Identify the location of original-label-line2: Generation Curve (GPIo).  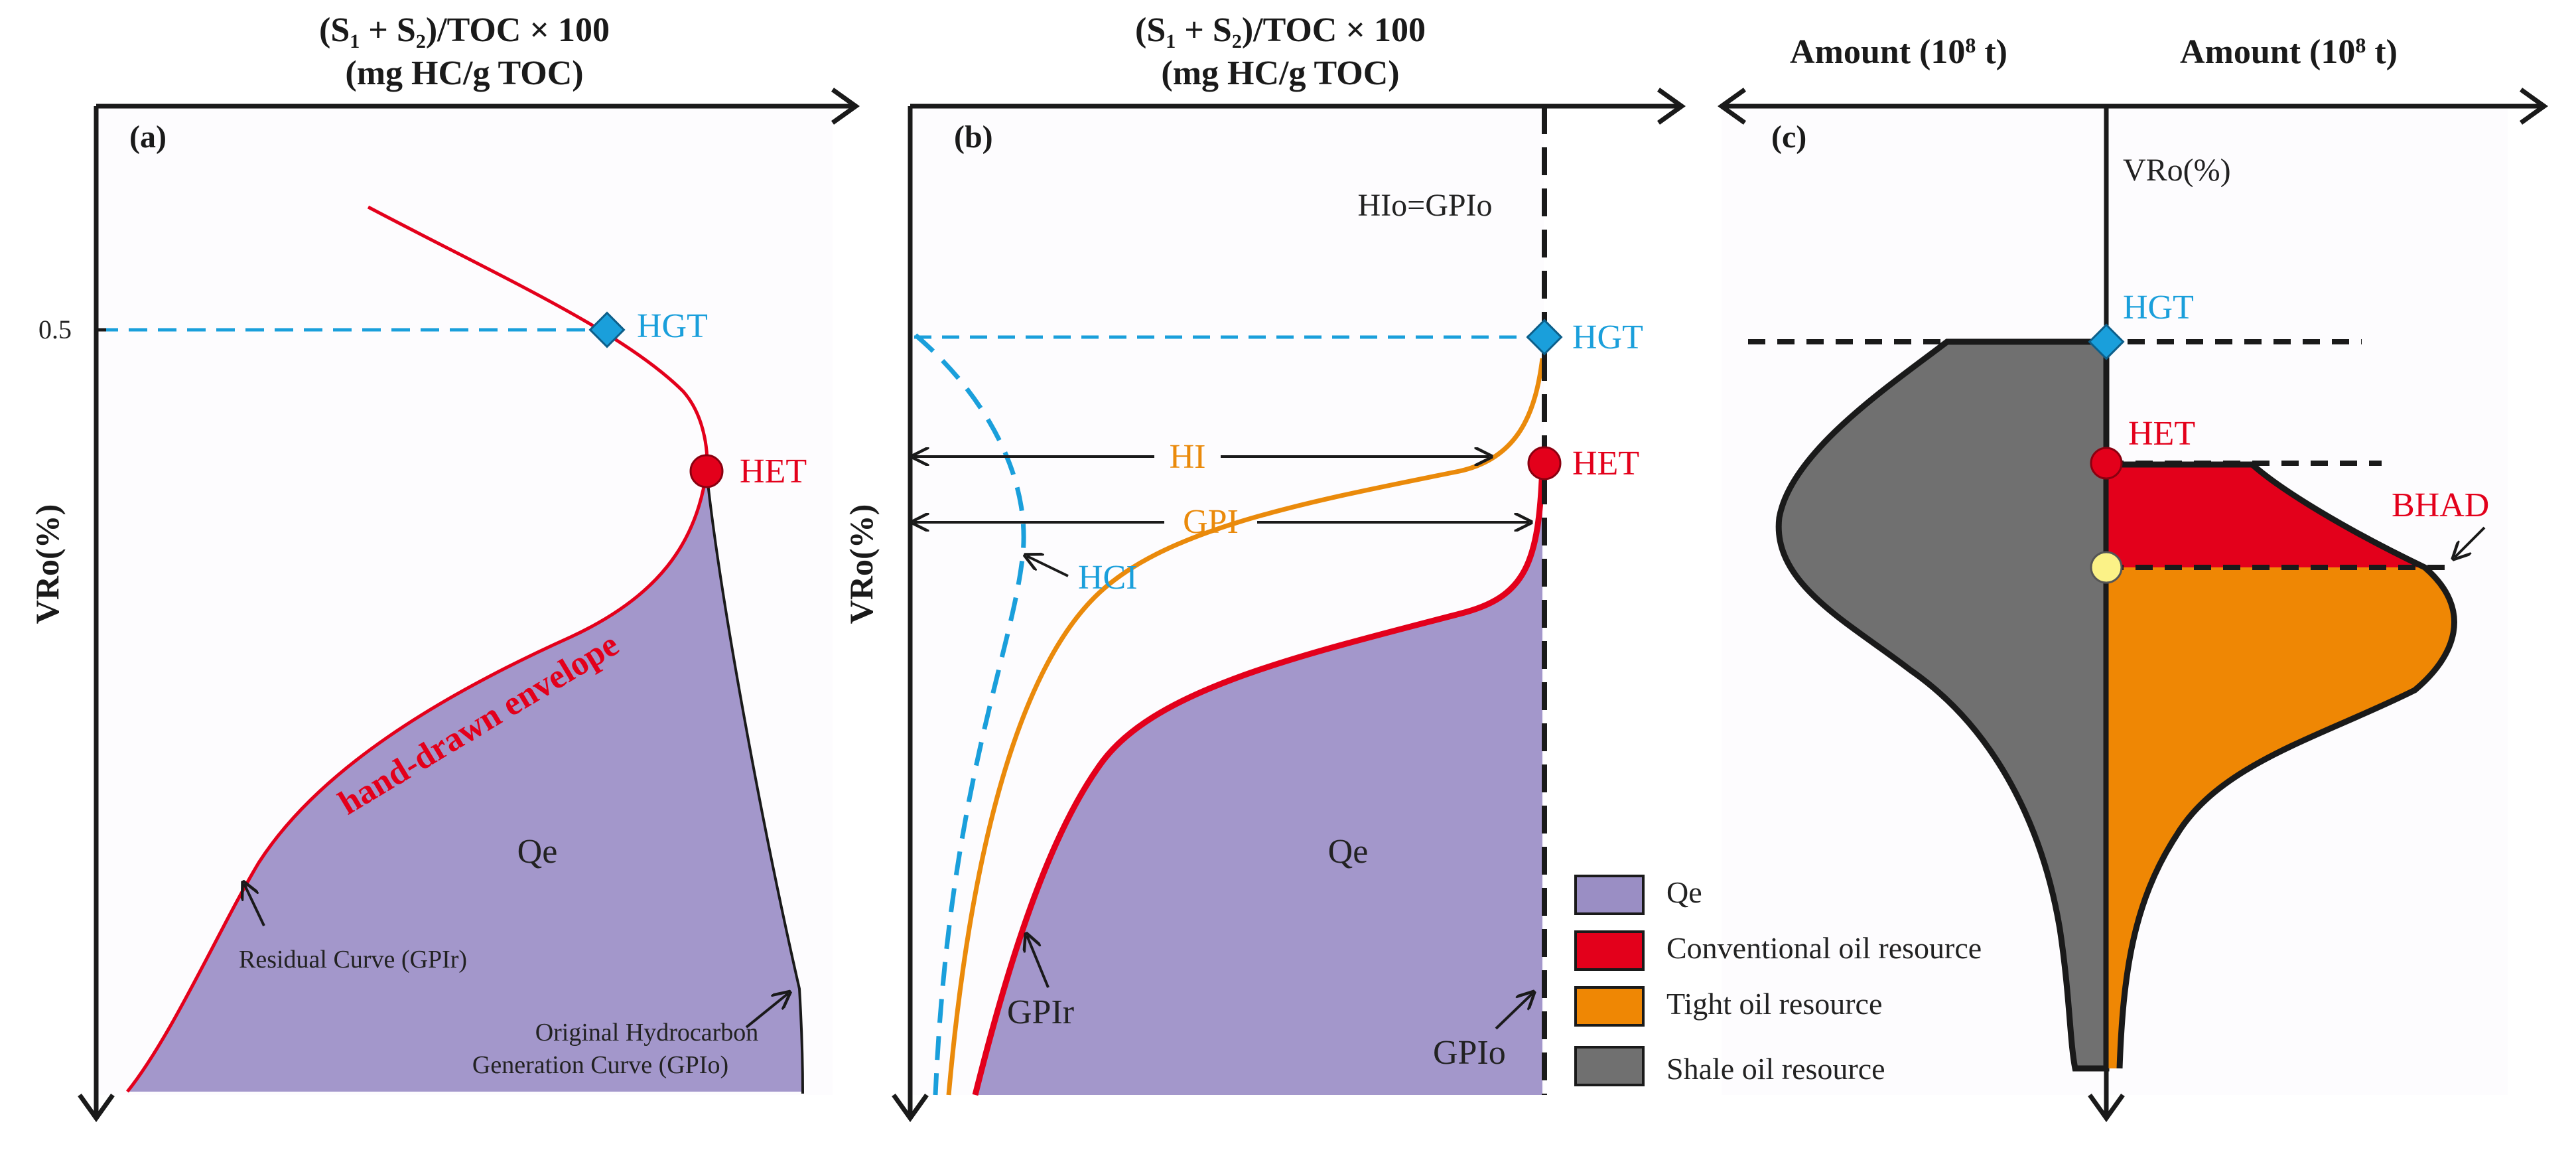
(600, 1065).